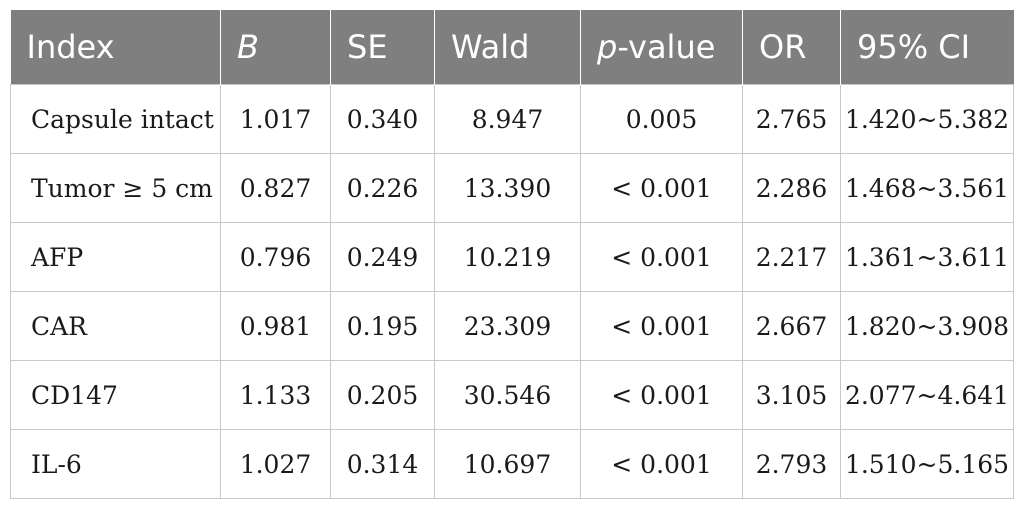 This screenshot has height=511, width=1025. I want to click on header-row: Index B SE Wald p-value OR 95% CI, so click(512, 47).